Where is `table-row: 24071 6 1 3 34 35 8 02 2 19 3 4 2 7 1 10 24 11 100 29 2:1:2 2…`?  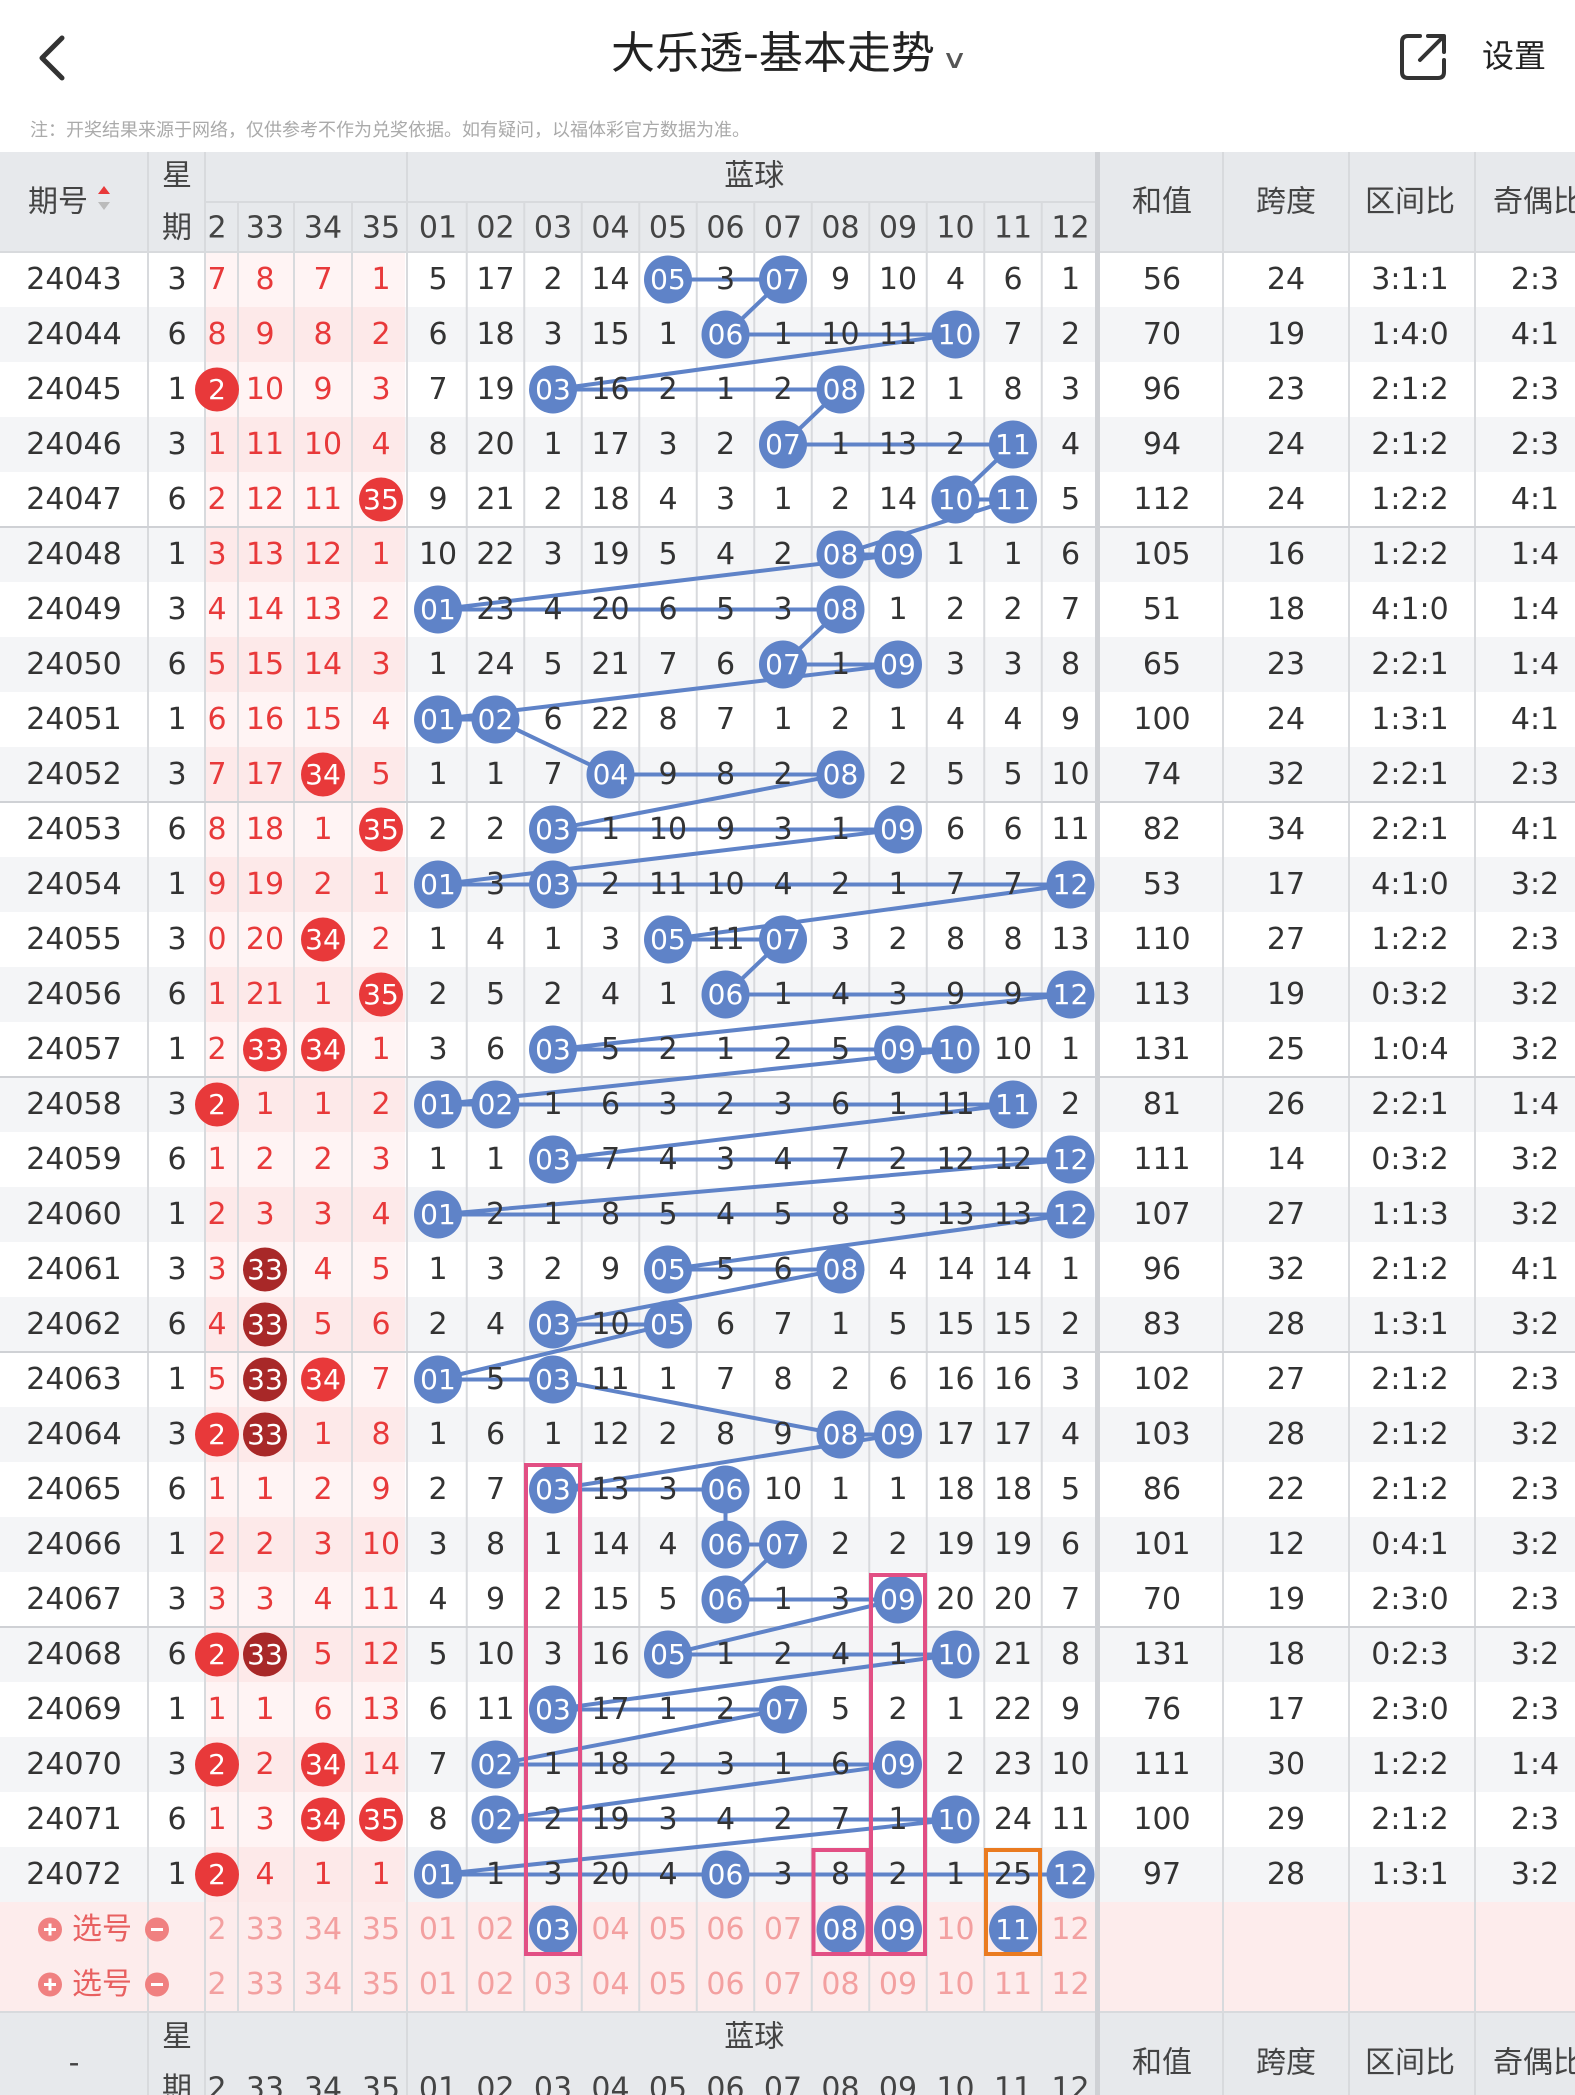 table-row: 24071 6 1 3 34 35 8 02 2 19 3 4 2 7 1 10 24 11 100 29 2:1:2 2… is located at coordinates (792, 1819).